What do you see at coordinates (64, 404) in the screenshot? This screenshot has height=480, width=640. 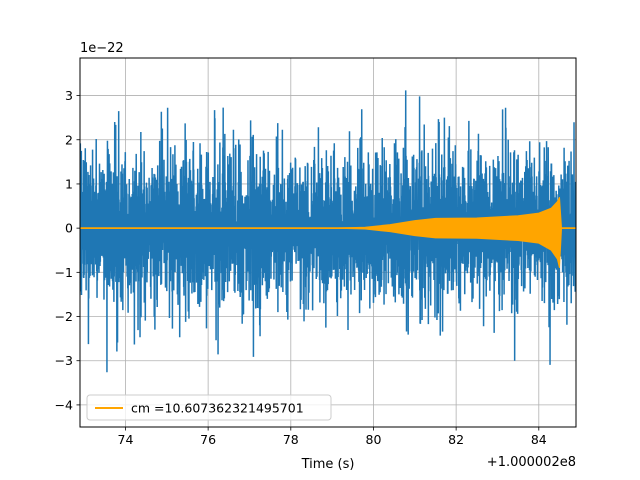 I see `y-tick-label: −4` at bounding box center [64, 404].